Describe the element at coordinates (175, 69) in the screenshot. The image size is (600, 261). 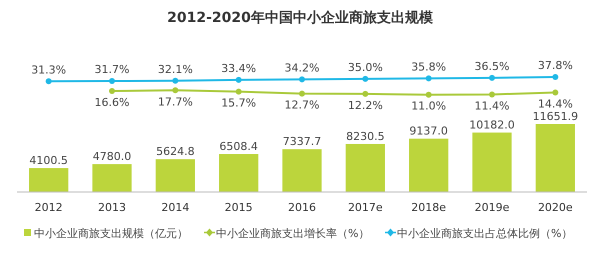
I see `data-label: 32.1%` at that location.